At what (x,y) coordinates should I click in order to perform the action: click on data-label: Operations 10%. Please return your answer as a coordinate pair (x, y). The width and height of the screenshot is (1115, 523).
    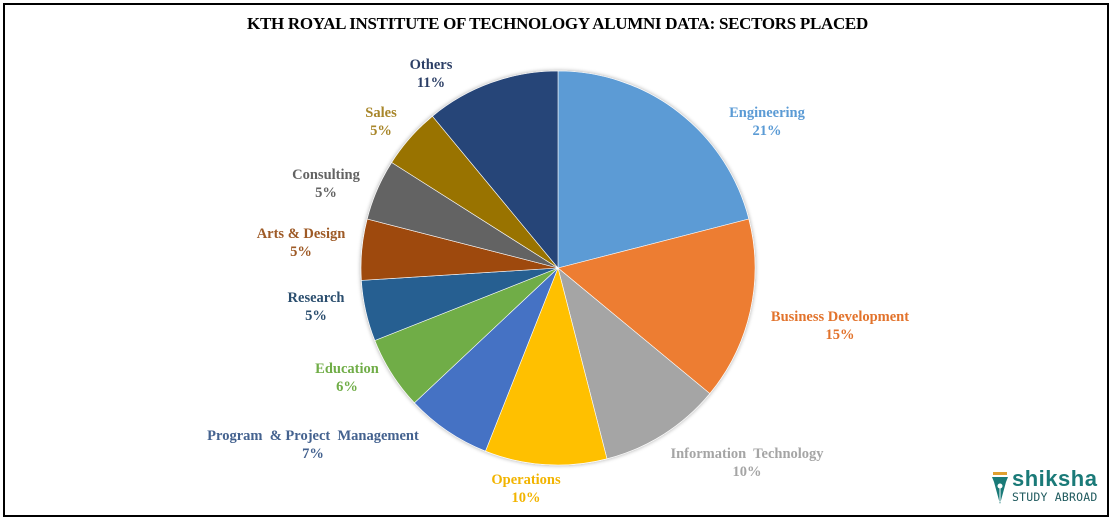
    Looking at the image, I should click on (525, 489).